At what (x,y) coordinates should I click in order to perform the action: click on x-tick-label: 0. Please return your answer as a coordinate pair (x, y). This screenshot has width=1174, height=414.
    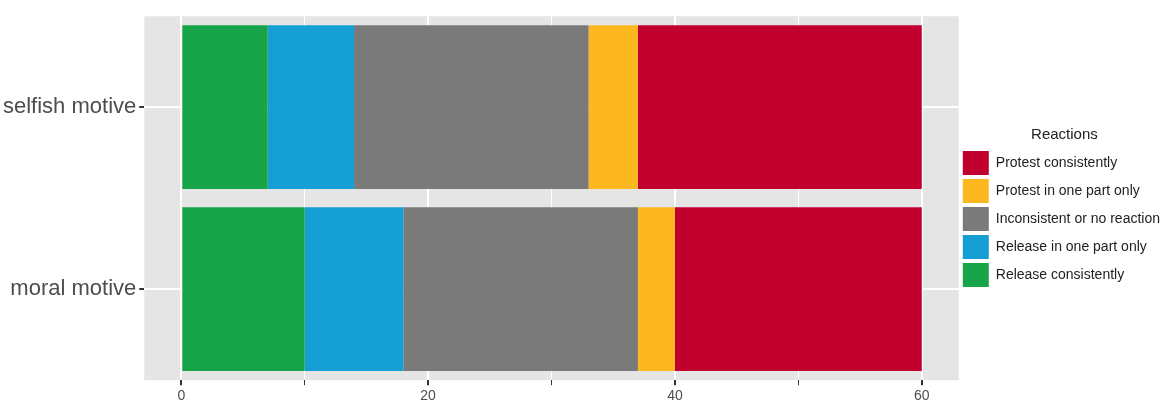
    Looking at the image, I should click on (181, 395).